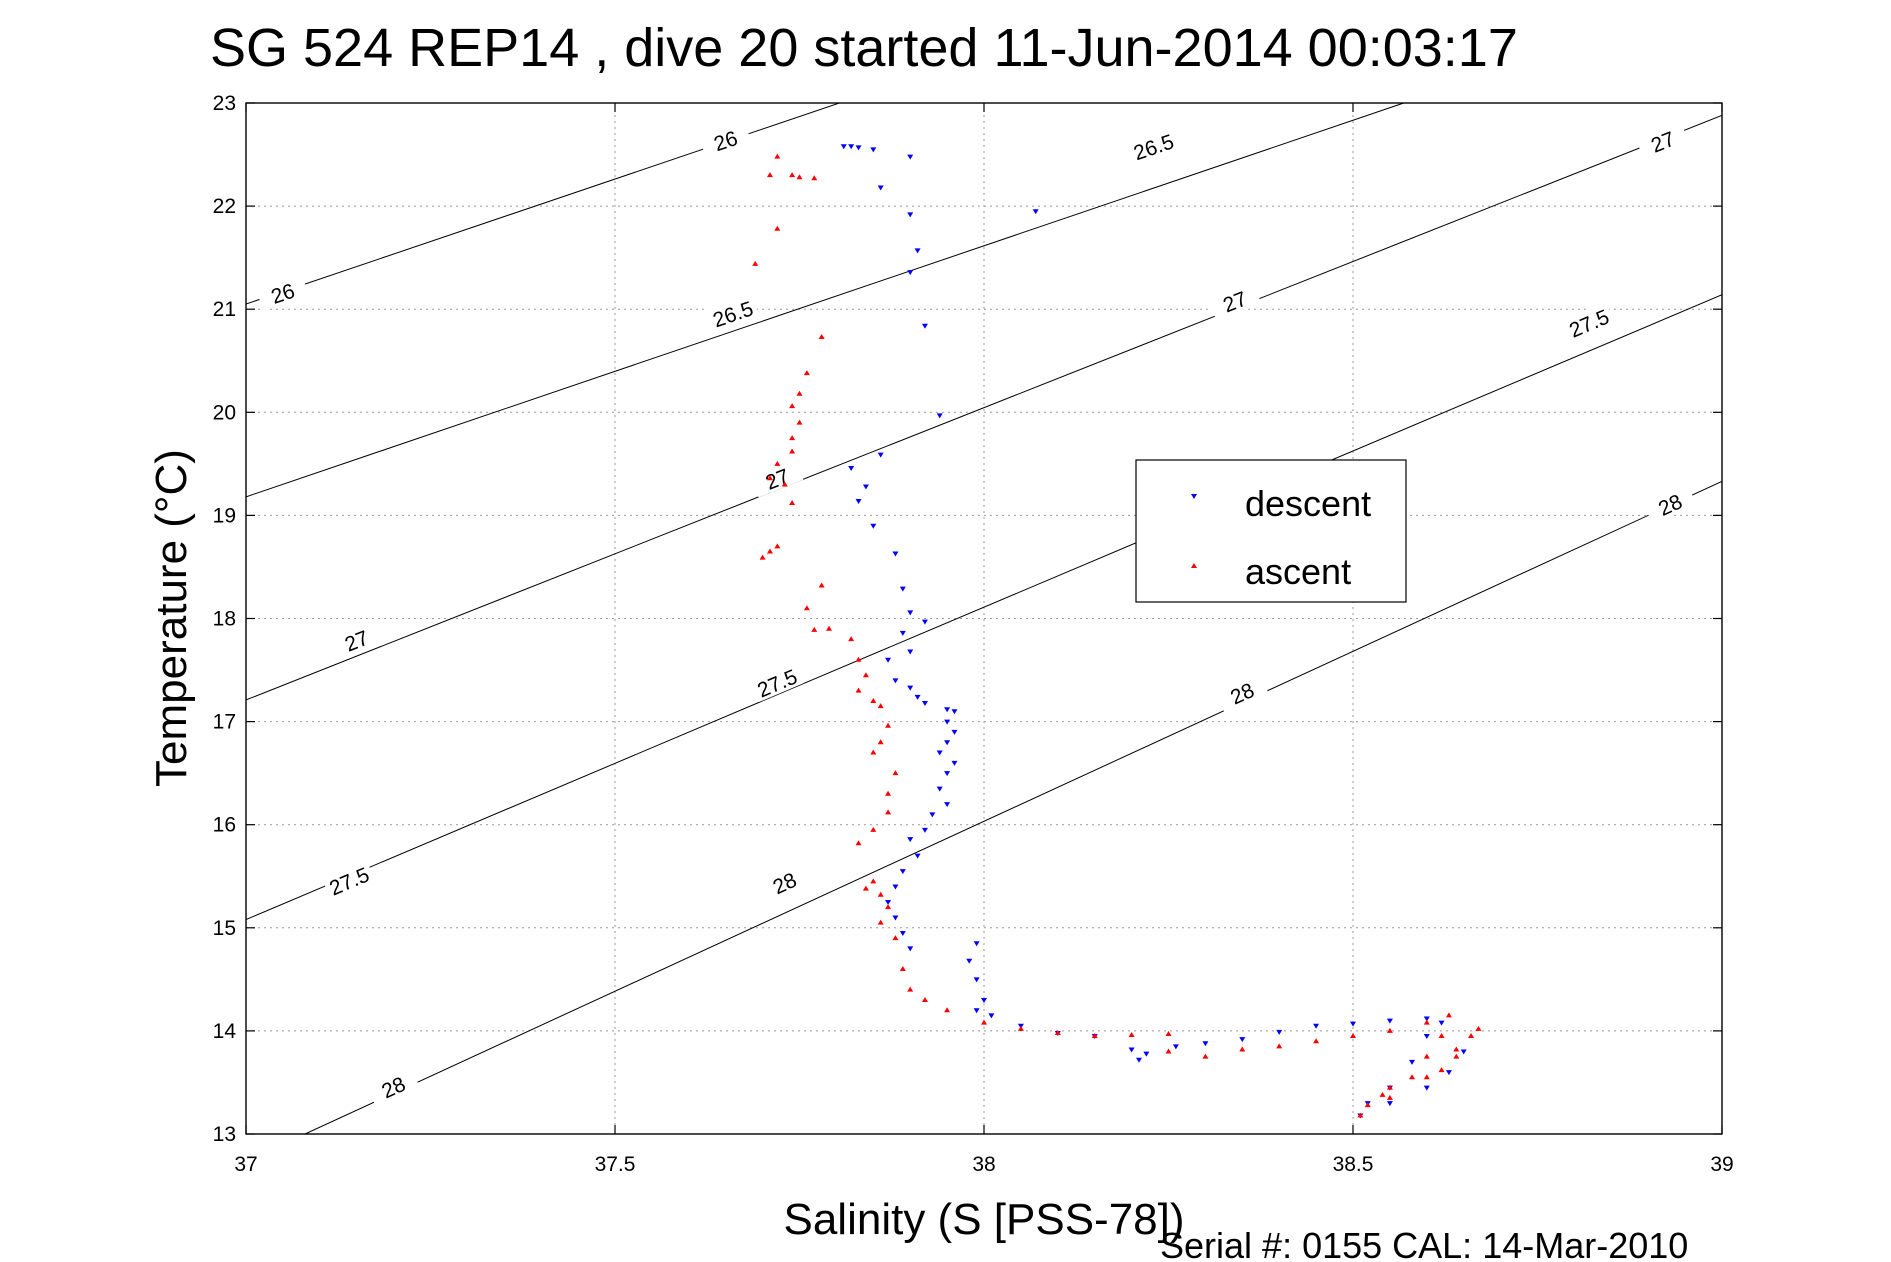  I want to click on legend: descent ascent, so click(1271, 531).